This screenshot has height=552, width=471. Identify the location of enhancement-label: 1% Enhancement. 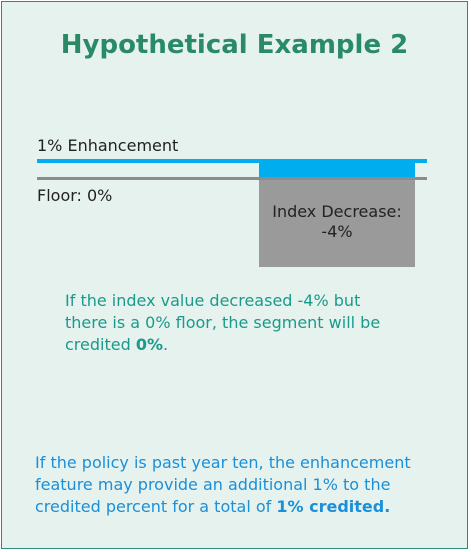
(108, 145).